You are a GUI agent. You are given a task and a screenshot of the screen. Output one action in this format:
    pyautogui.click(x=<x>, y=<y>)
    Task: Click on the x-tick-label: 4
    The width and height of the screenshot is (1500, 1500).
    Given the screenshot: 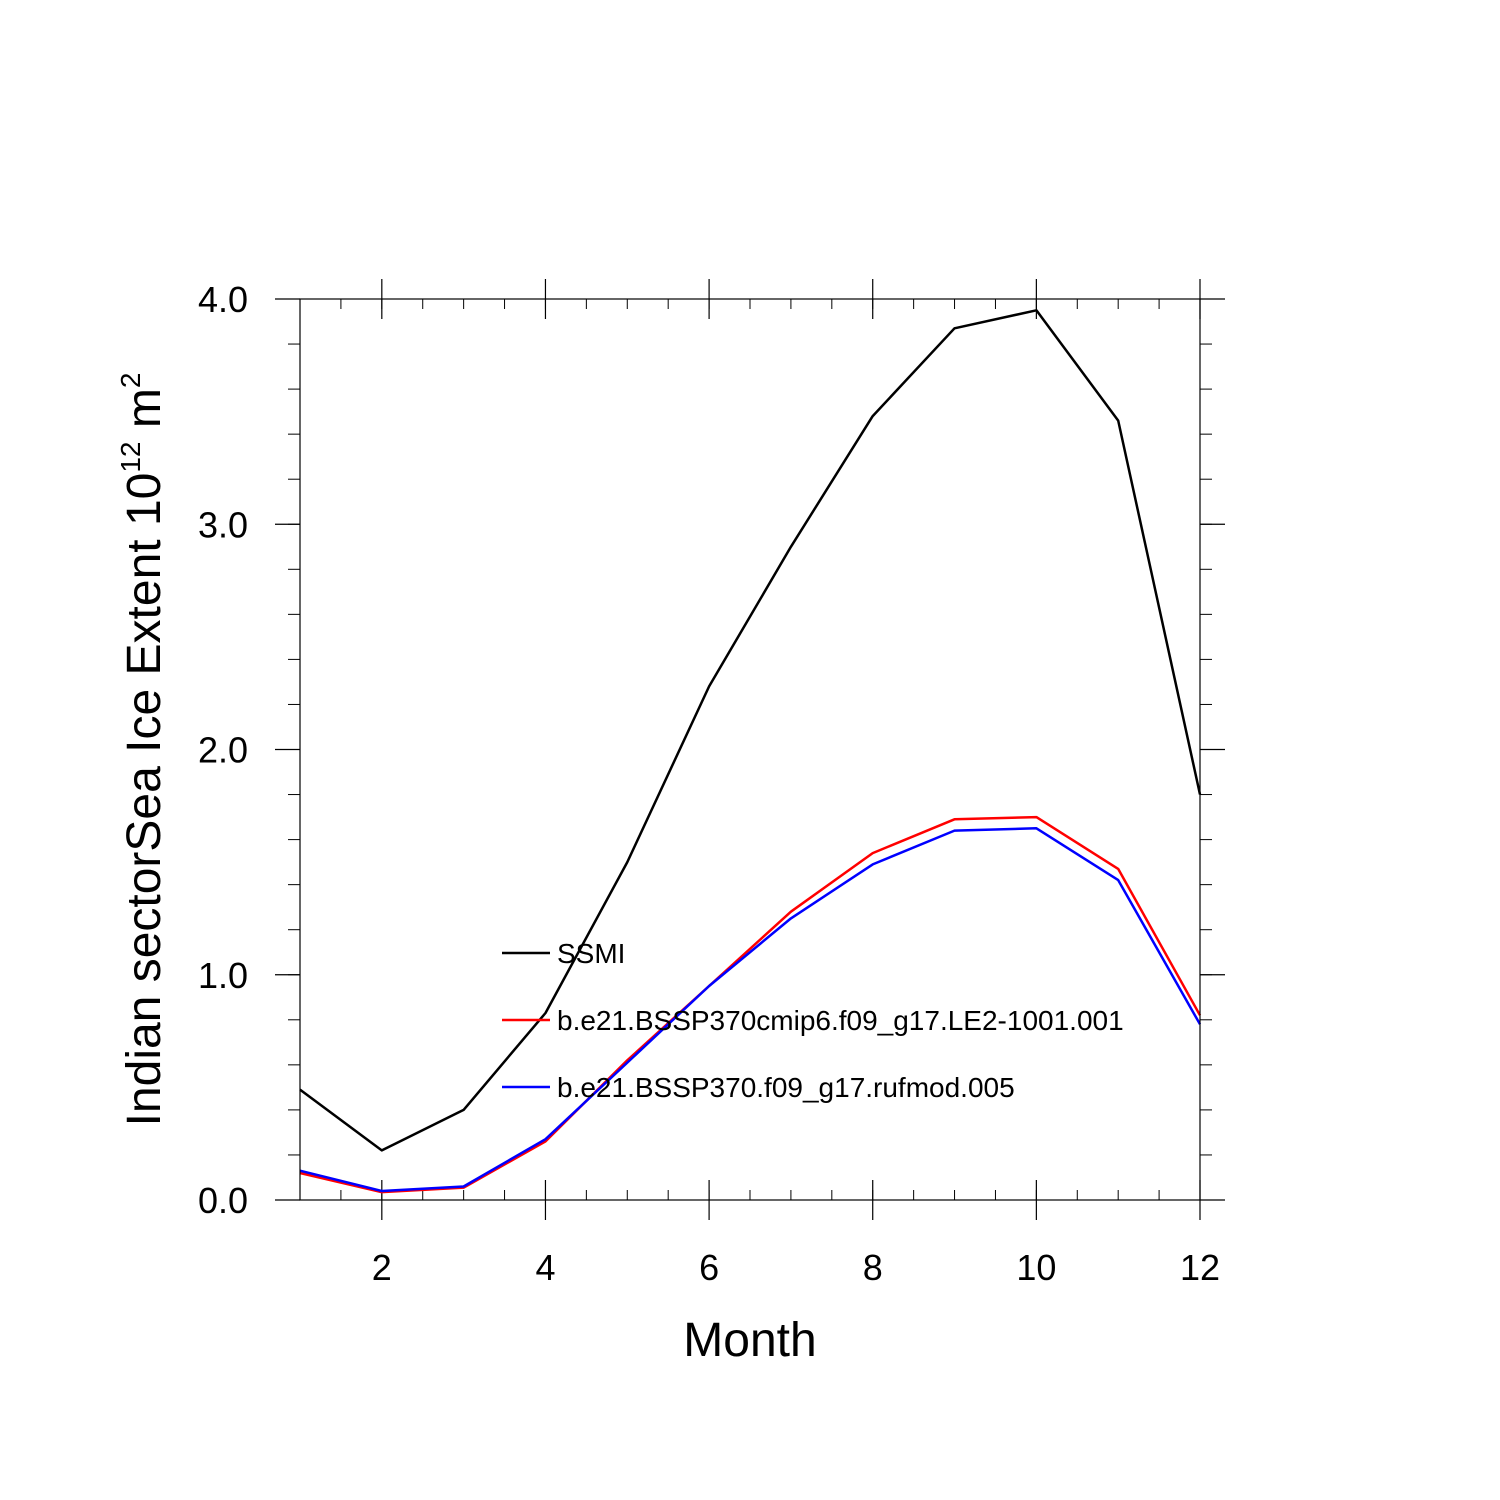 What is the action you would take?
    pyautogui.click(x=545, y=1267)
    